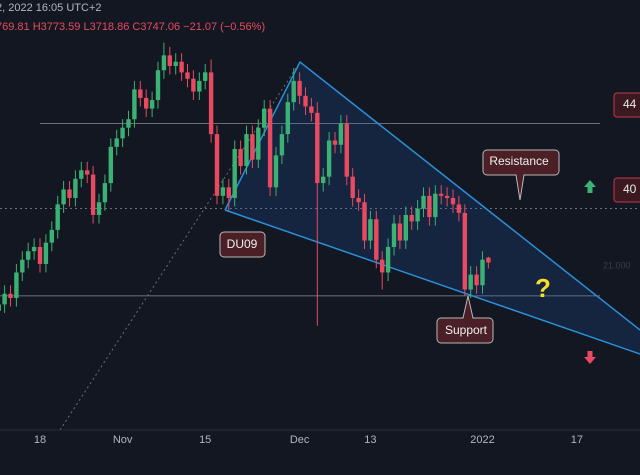 The width and height of the screenshot is (640, 475). I want to click on question-mark: ?, so click(543, 288).